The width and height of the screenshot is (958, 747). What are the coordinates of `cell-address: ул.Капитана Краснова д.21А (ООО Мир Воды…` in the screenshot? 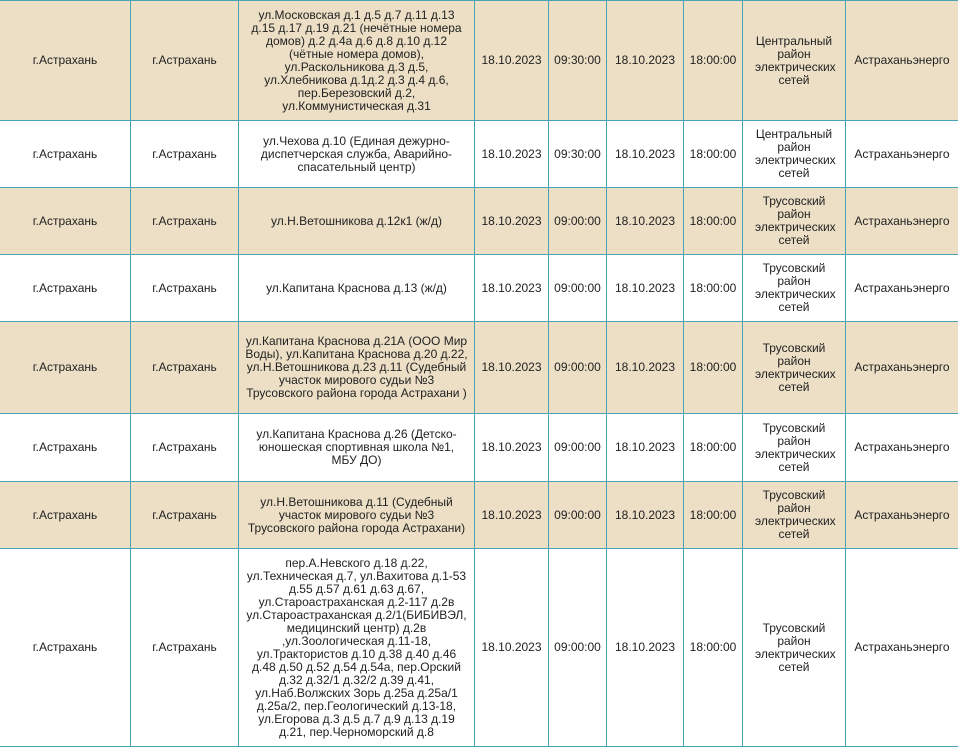 It's located at (357, 368).